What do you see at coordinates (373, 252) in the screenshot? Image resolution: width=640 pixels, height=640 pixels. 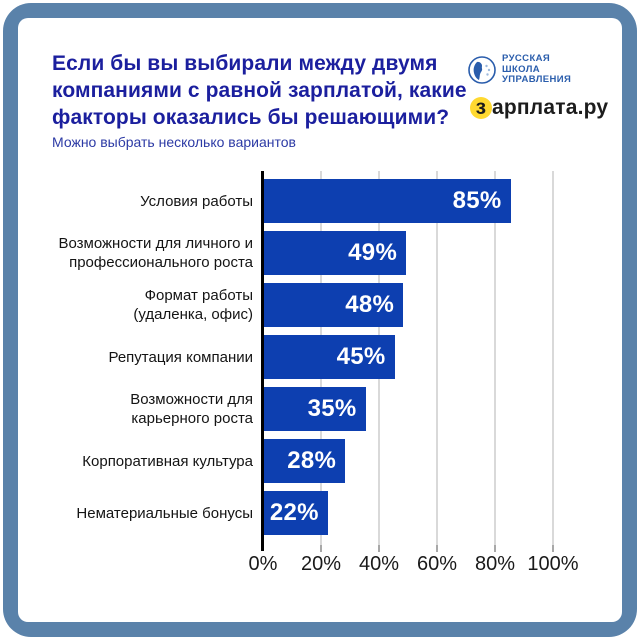 I see `bar-value-label: 49%` at bounding box center [373, 252].